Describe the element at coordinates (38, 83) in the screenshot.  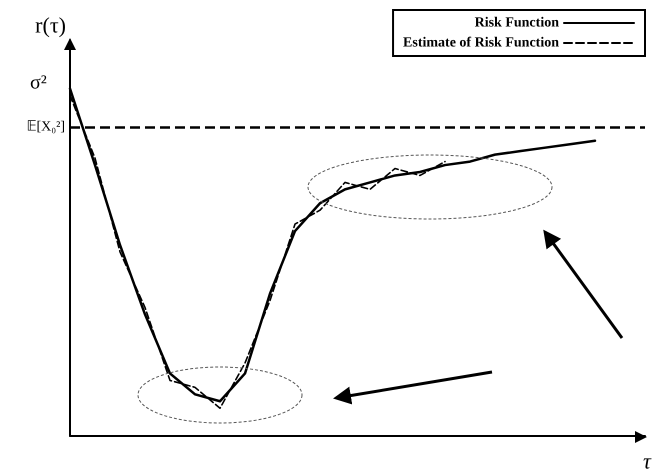
I see `text: σ²` at that location.